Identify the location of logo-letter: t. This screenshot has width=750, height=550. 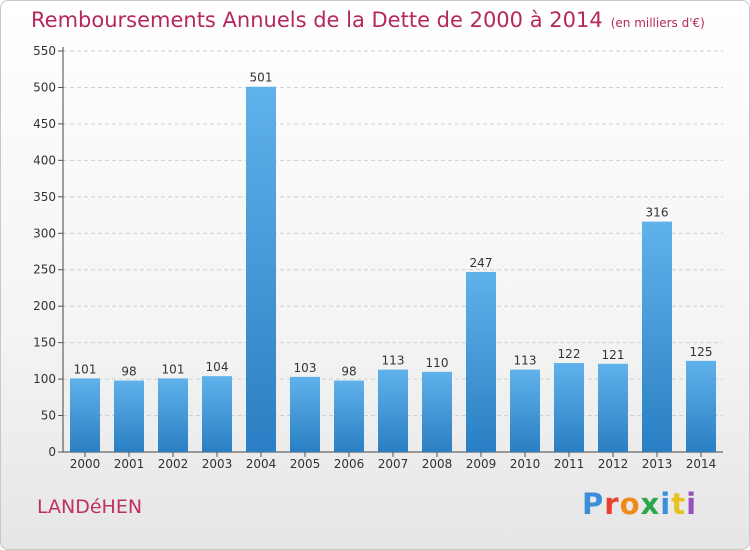
(679, 504).